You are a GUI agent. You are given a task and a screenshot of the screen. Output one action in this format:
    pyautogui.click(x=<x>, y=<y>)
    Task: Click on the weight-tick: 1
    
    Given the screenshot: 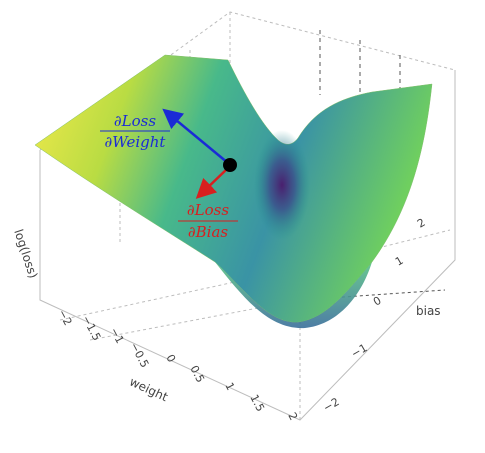 What is the action you would take?
    pyautogui.click(x=229, y=386)
    